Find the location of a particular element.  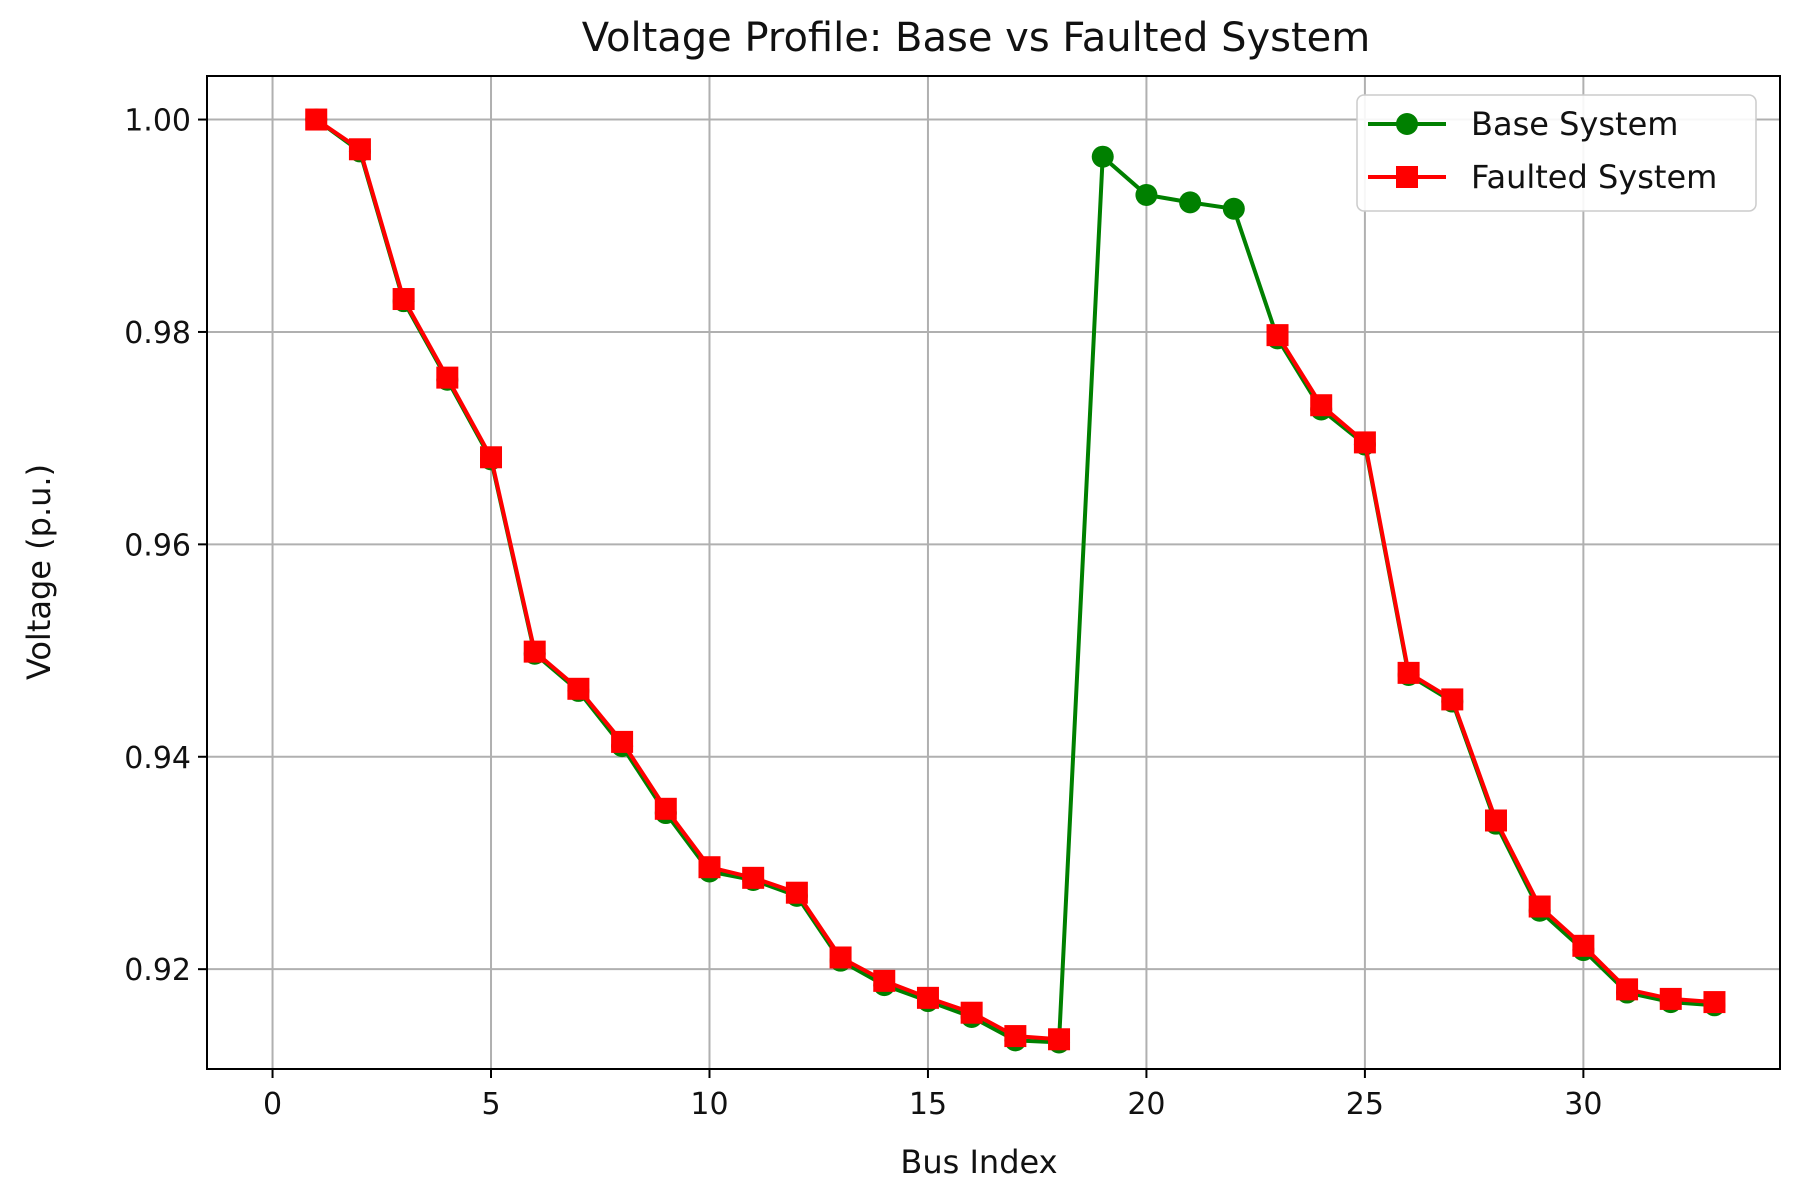

y-axis-label: Voltage (p.u.) is located at coordinates (39, 572).